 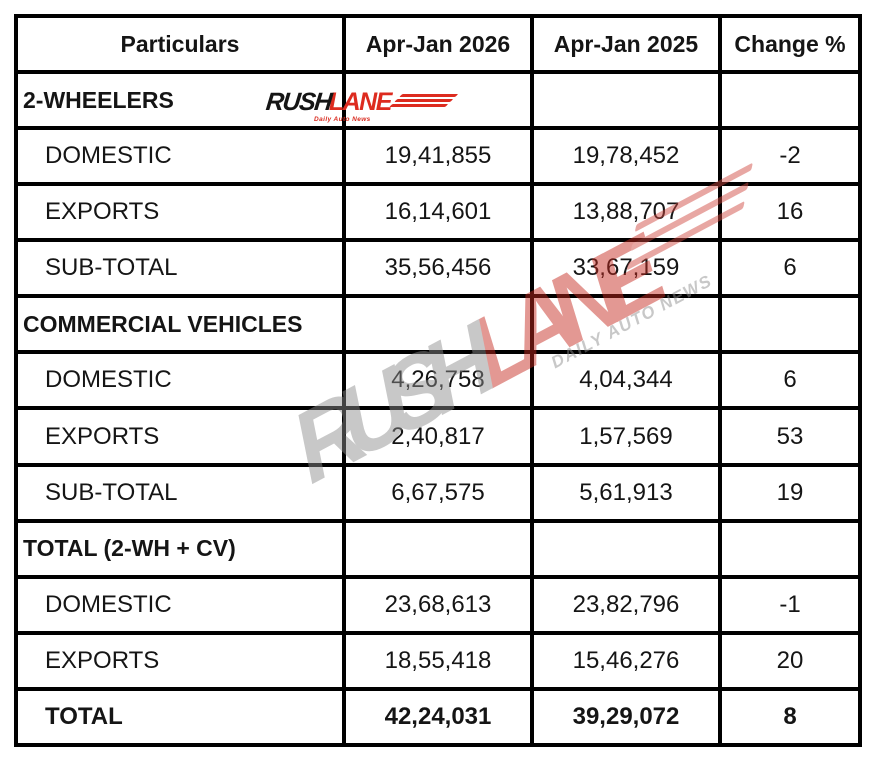 I want to click on section-row-2-wheelers: 2-WHEELERS, so click(x=438, y=100).